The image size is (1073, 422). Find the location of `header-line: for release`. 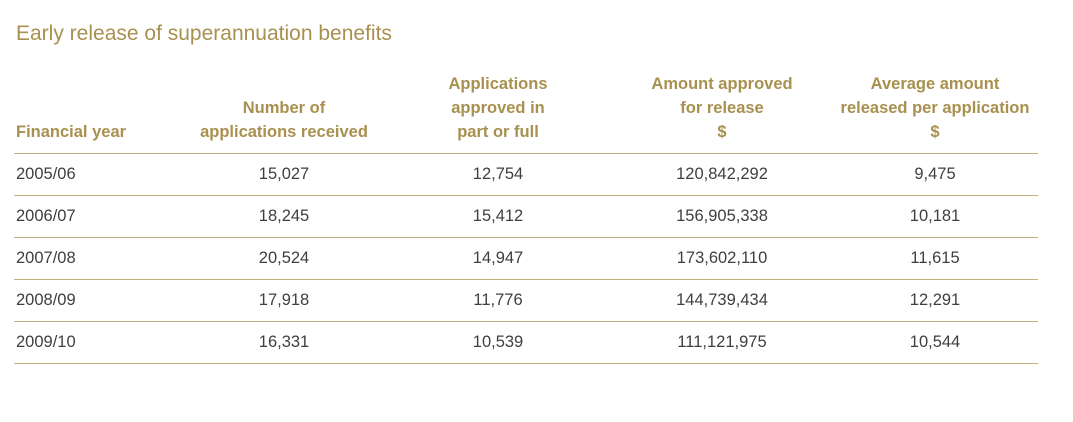

header-line: for release is located at coordinates (722, 108).